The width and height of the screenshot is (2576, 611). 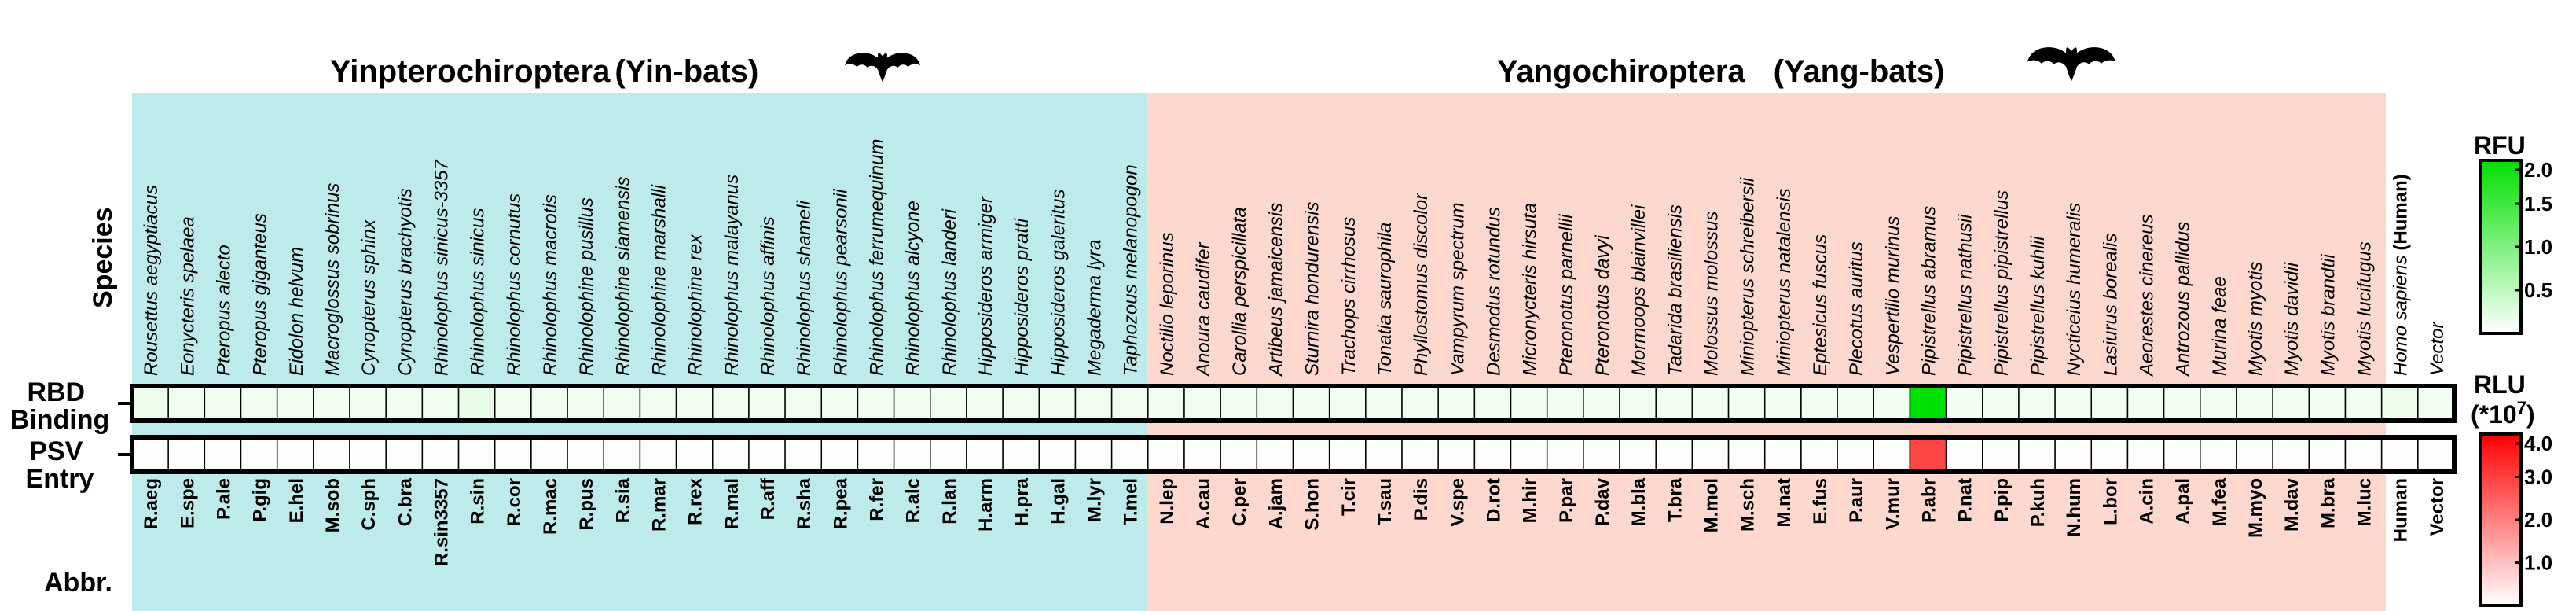 What do you see at coordinates (187, 503) in the screenshot?
I see `abbr-label-e-spe: E.spe` at bounding box center [187, 503].